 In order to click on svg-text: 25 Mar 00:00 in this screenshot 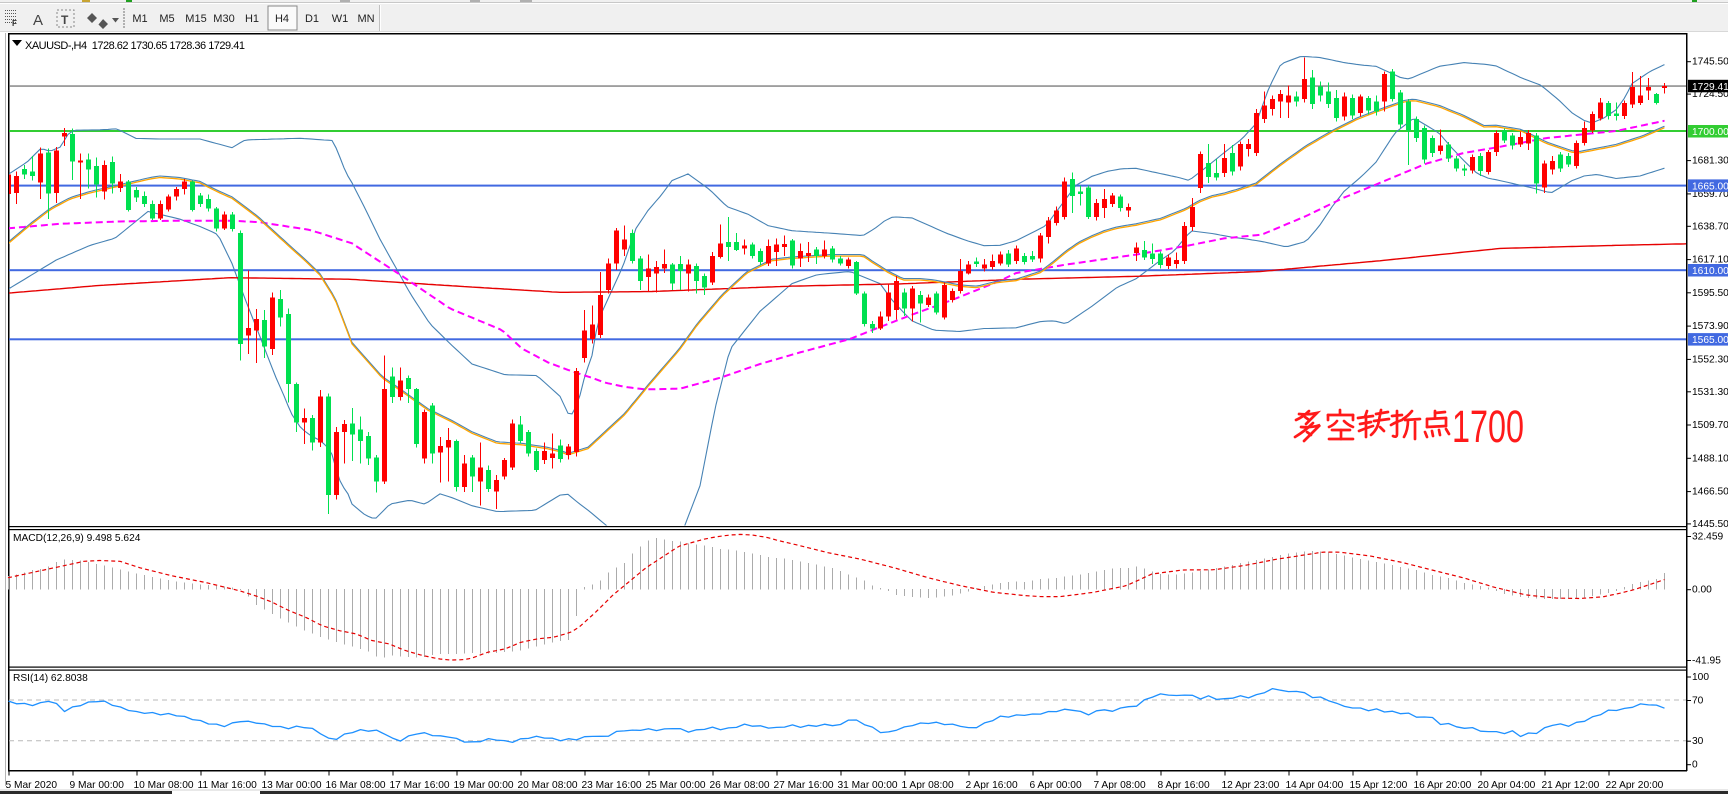, I will do `click(676, 785)`.